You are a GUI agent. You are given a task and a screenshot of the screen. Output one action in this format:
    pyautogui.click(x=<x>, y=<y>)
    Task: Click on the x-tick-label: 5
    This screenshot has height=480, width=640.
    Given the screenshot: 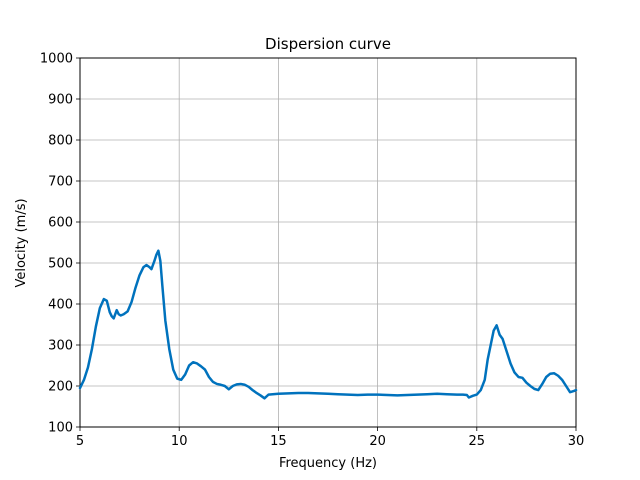 What is the action you would take?
    pyautogui.click(x=80, y=441)
    